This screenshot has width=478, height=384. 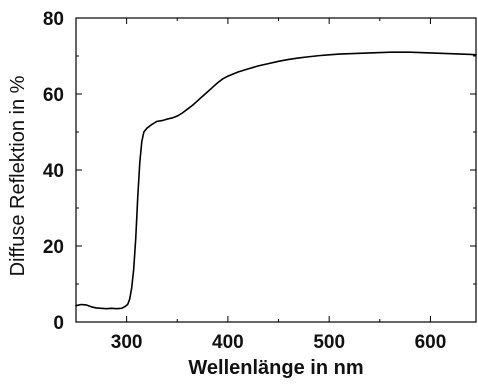 I want to click on x-tick-label: 600, so click(x=431, y=342).